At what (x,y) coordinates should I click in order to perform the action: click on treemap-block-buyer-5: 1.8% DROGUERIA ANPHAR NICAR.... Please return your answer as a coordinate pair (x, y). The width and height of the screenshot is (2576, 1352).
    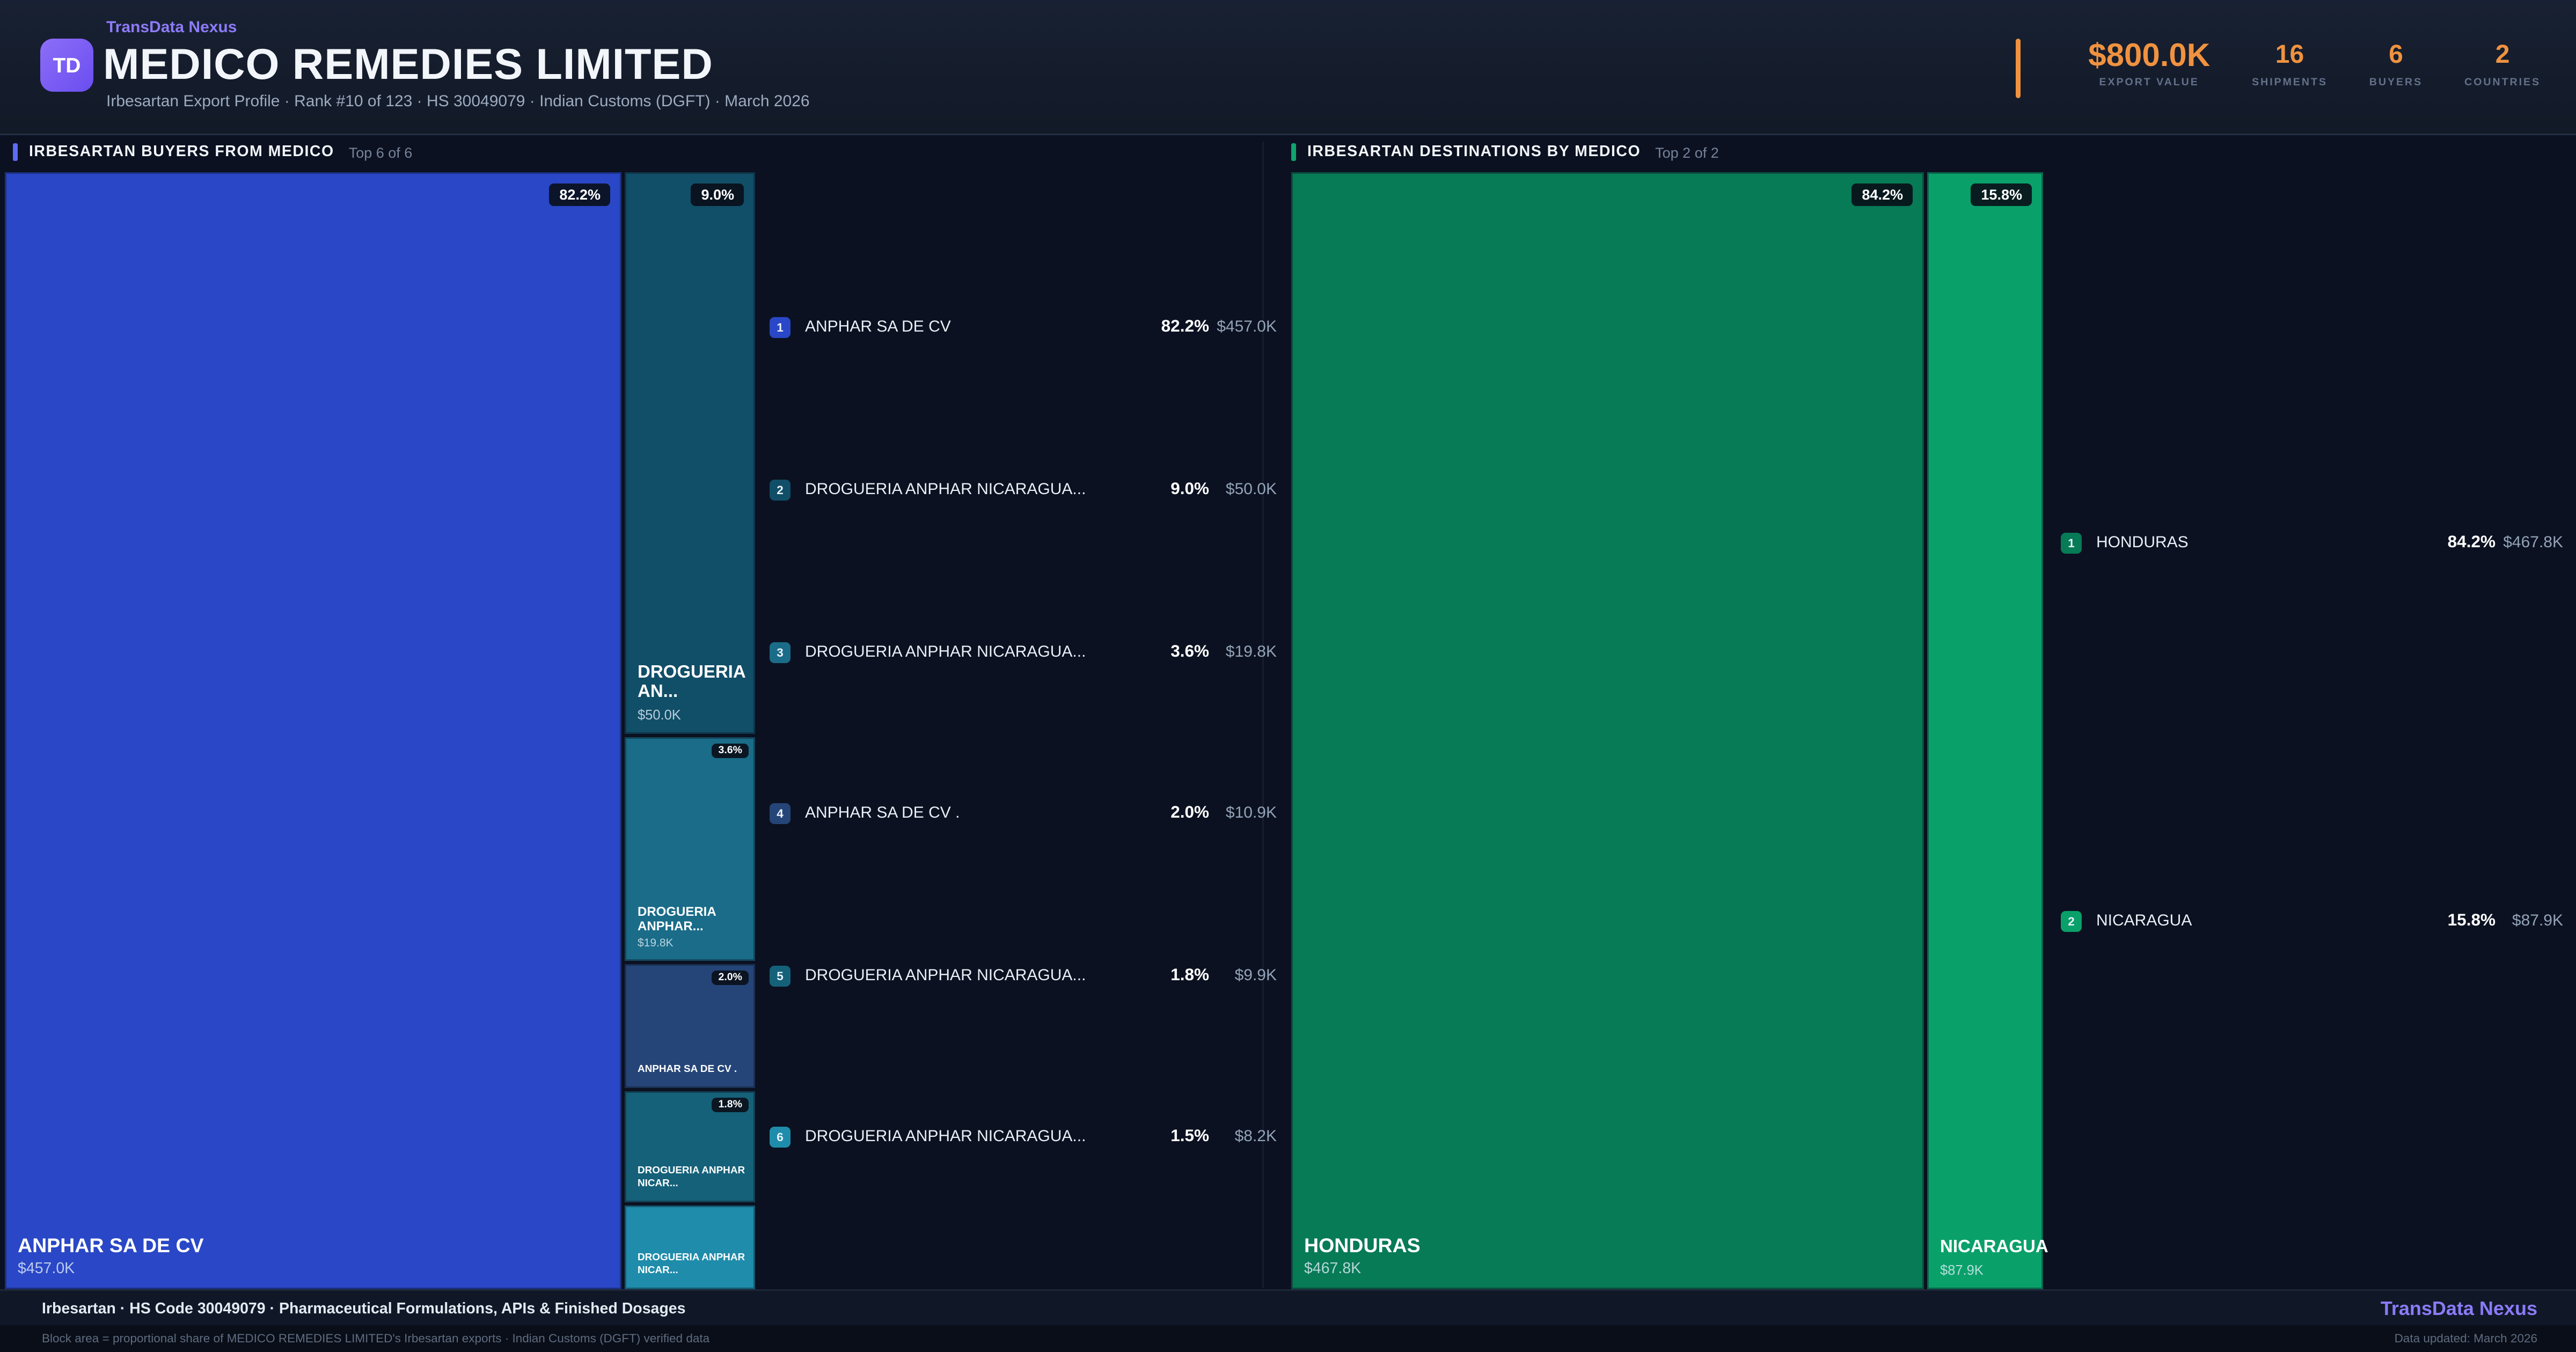
    Looking at the image, I should click on (690, 1146).